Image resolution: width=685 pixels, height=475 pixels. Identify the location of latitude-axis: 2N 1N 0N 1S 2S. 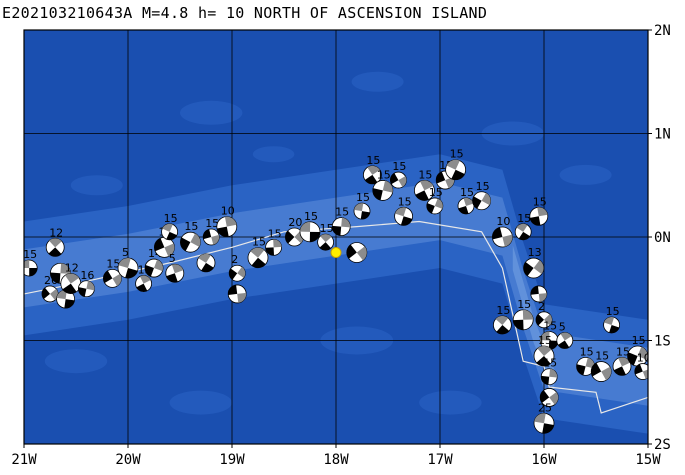
(659, 238).